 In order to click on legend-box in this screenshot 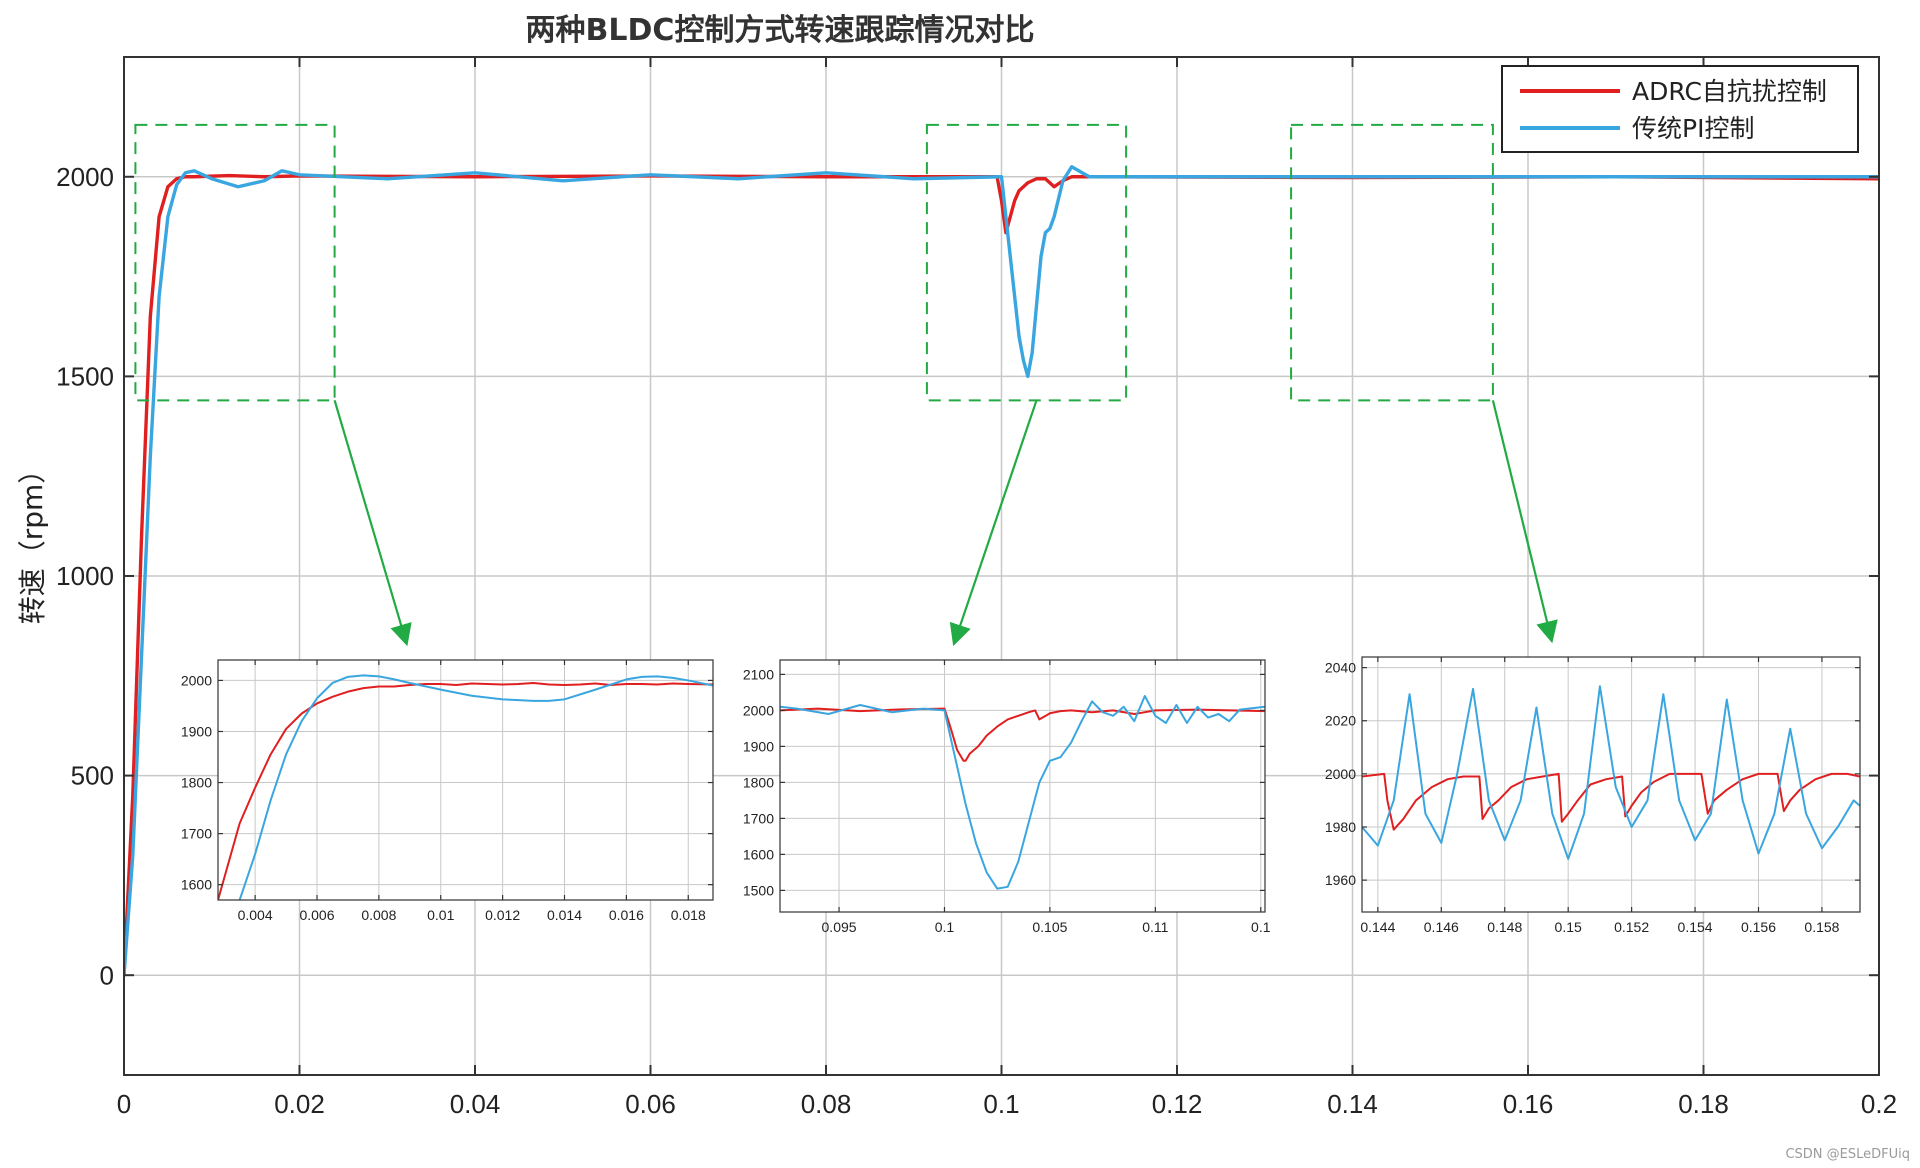, I will do `click(1680, 109)`.